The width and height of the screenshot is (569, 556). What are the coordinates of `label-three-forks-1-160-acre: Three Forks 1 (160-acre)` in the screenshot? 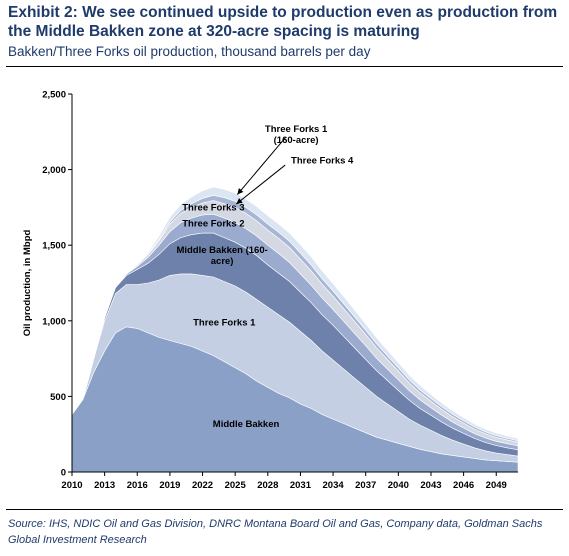 It's located at (296, 135).